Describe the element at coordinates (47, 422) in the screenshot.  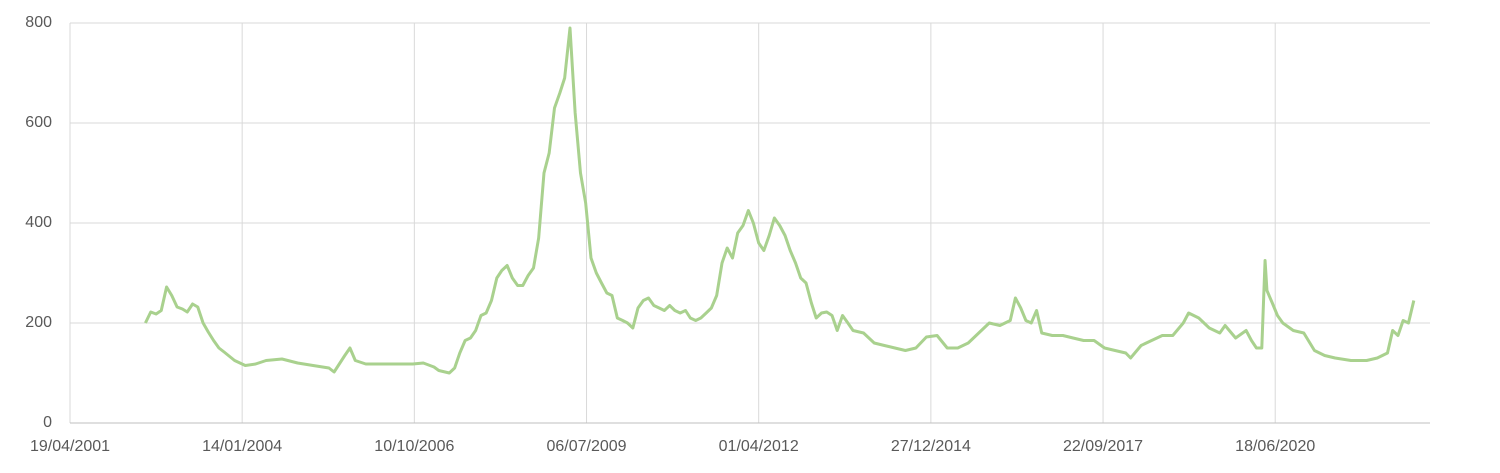
I see `y-tick-label: 0` at that location.